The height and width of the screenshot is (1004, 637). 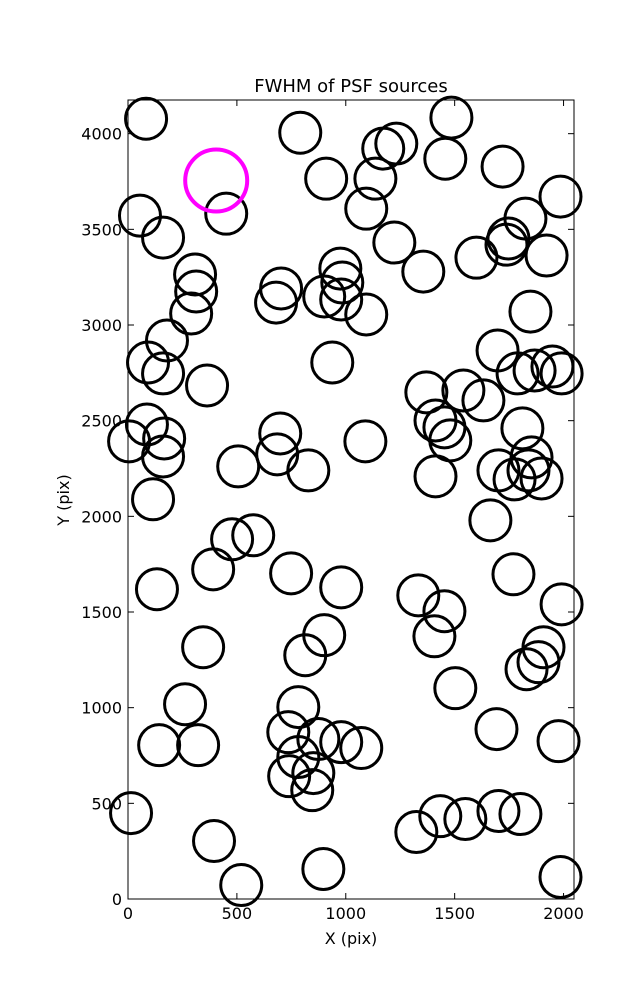 What do you see at coordinates (101, 325) in the screenshot?
I see `y-tick-label: 3000` at bounding box center [101, 325].